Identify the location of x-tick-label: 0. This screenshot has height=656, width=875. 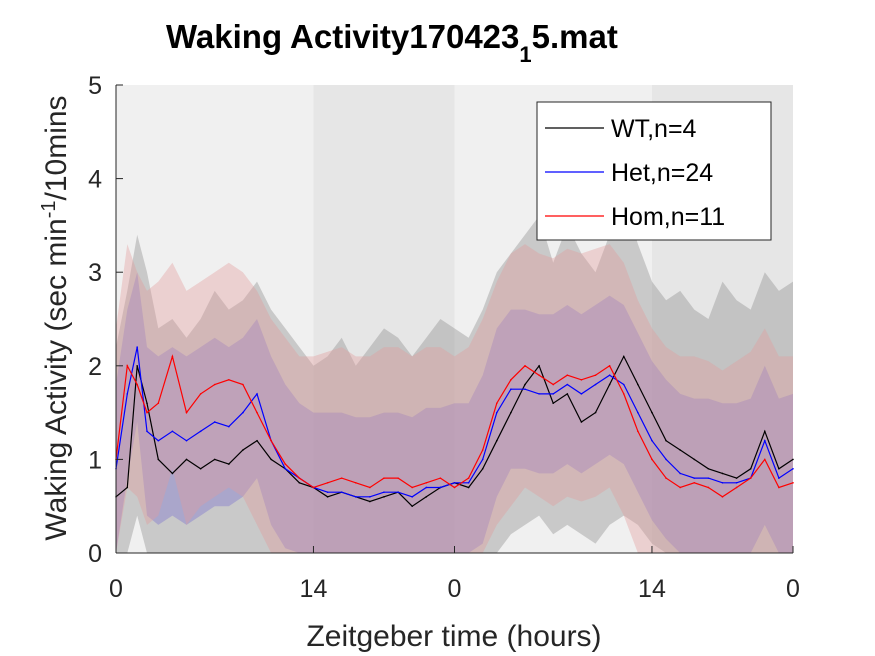
(116, 589).